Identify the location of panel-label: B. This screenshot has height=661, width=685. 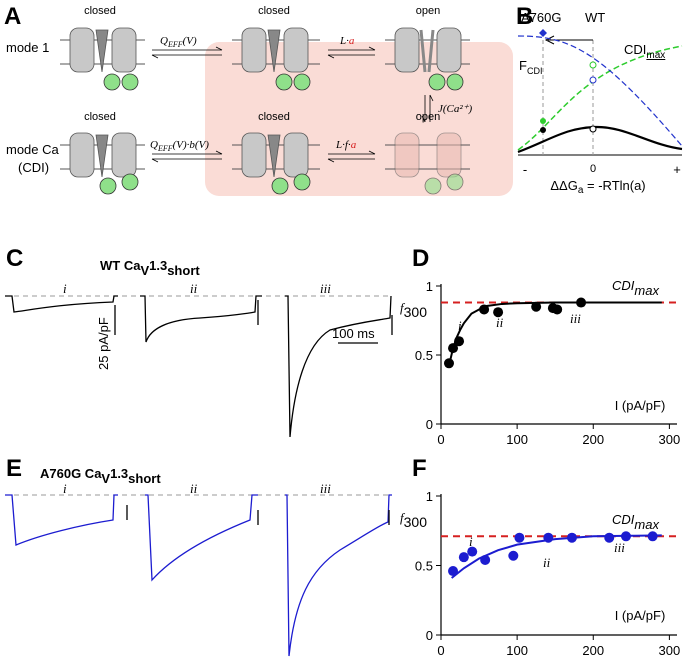
(524, 16).